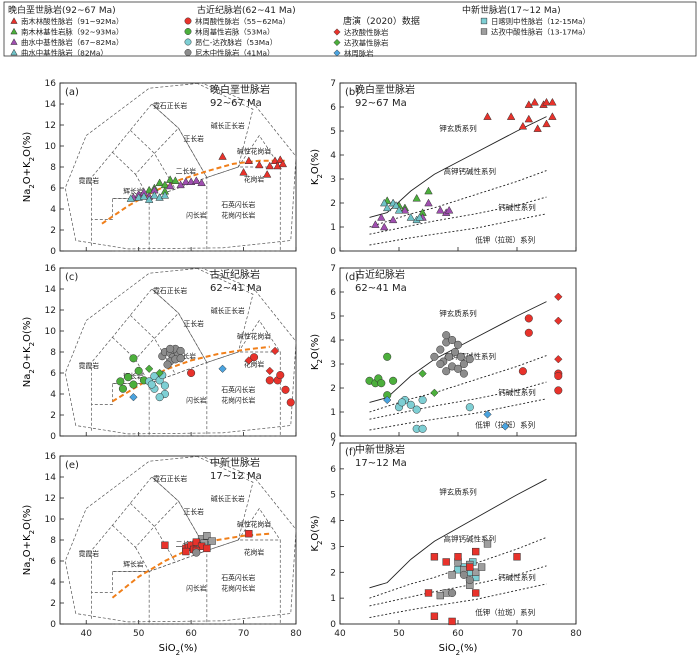 The width and height of the screenshot is (700, 657). I want to click on field-label: 正长岩, so click(194, 511).